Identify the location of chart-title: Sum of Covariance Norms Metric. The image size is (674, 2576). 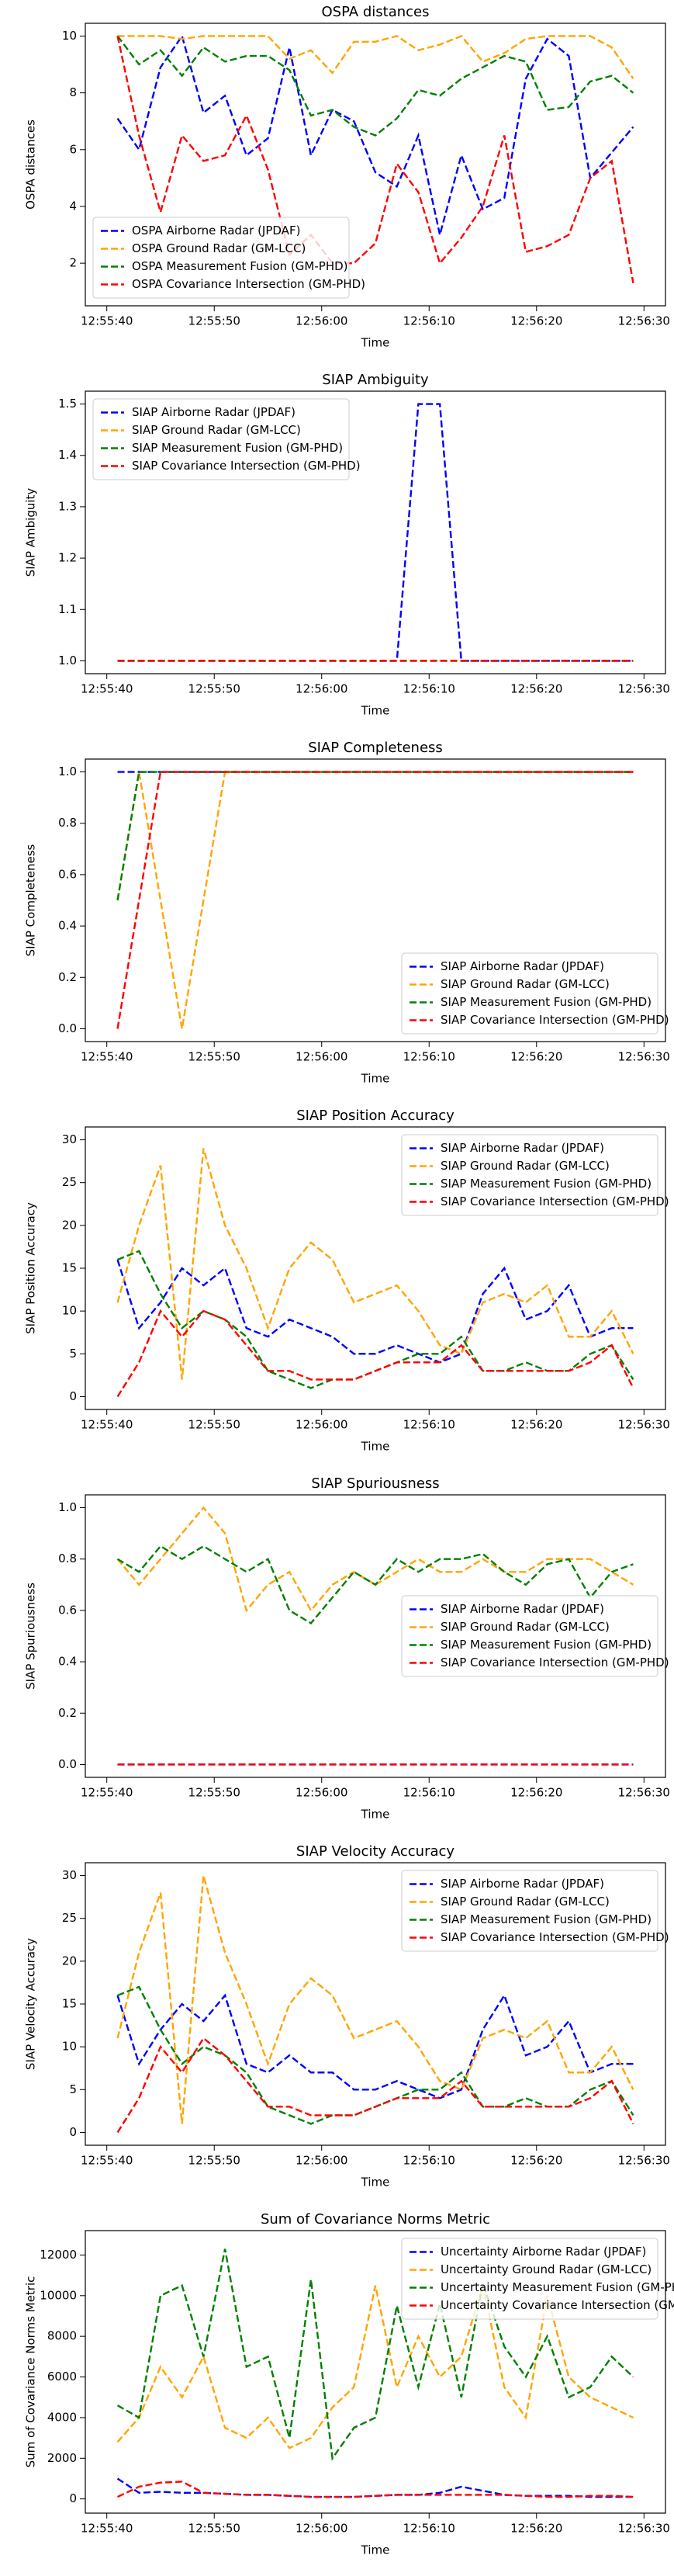
(375, 2219).